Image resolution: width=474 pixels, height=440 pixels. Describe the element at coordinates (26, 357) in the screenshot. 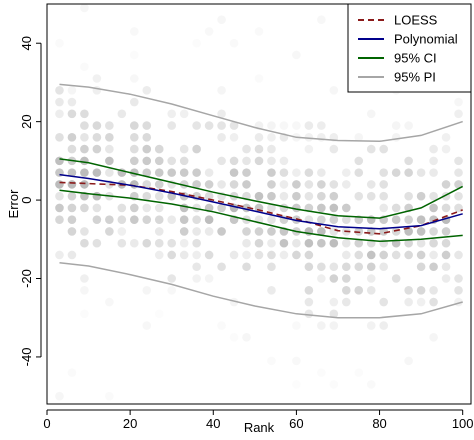

I see `y-tick-label: -40` at that location.